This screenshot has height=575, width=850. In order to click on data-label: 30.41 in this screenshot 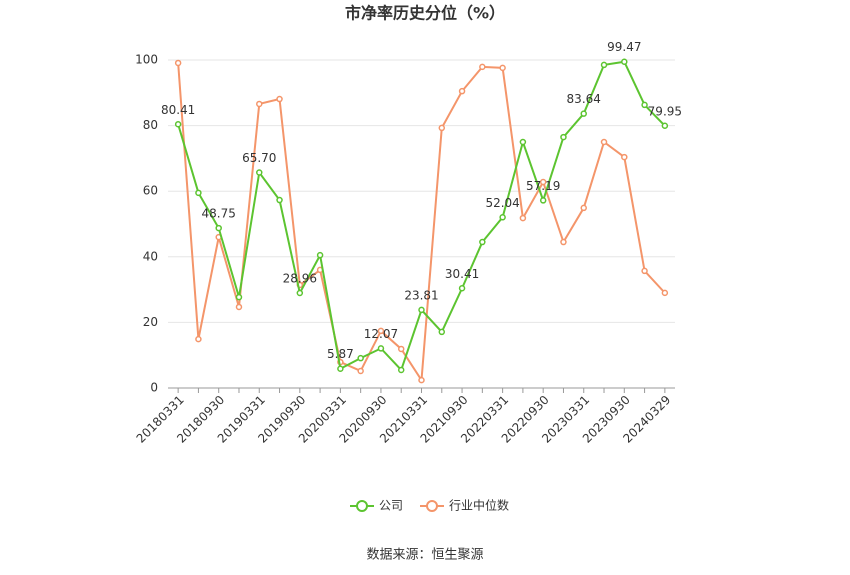, I will do `click(462, 274)`.